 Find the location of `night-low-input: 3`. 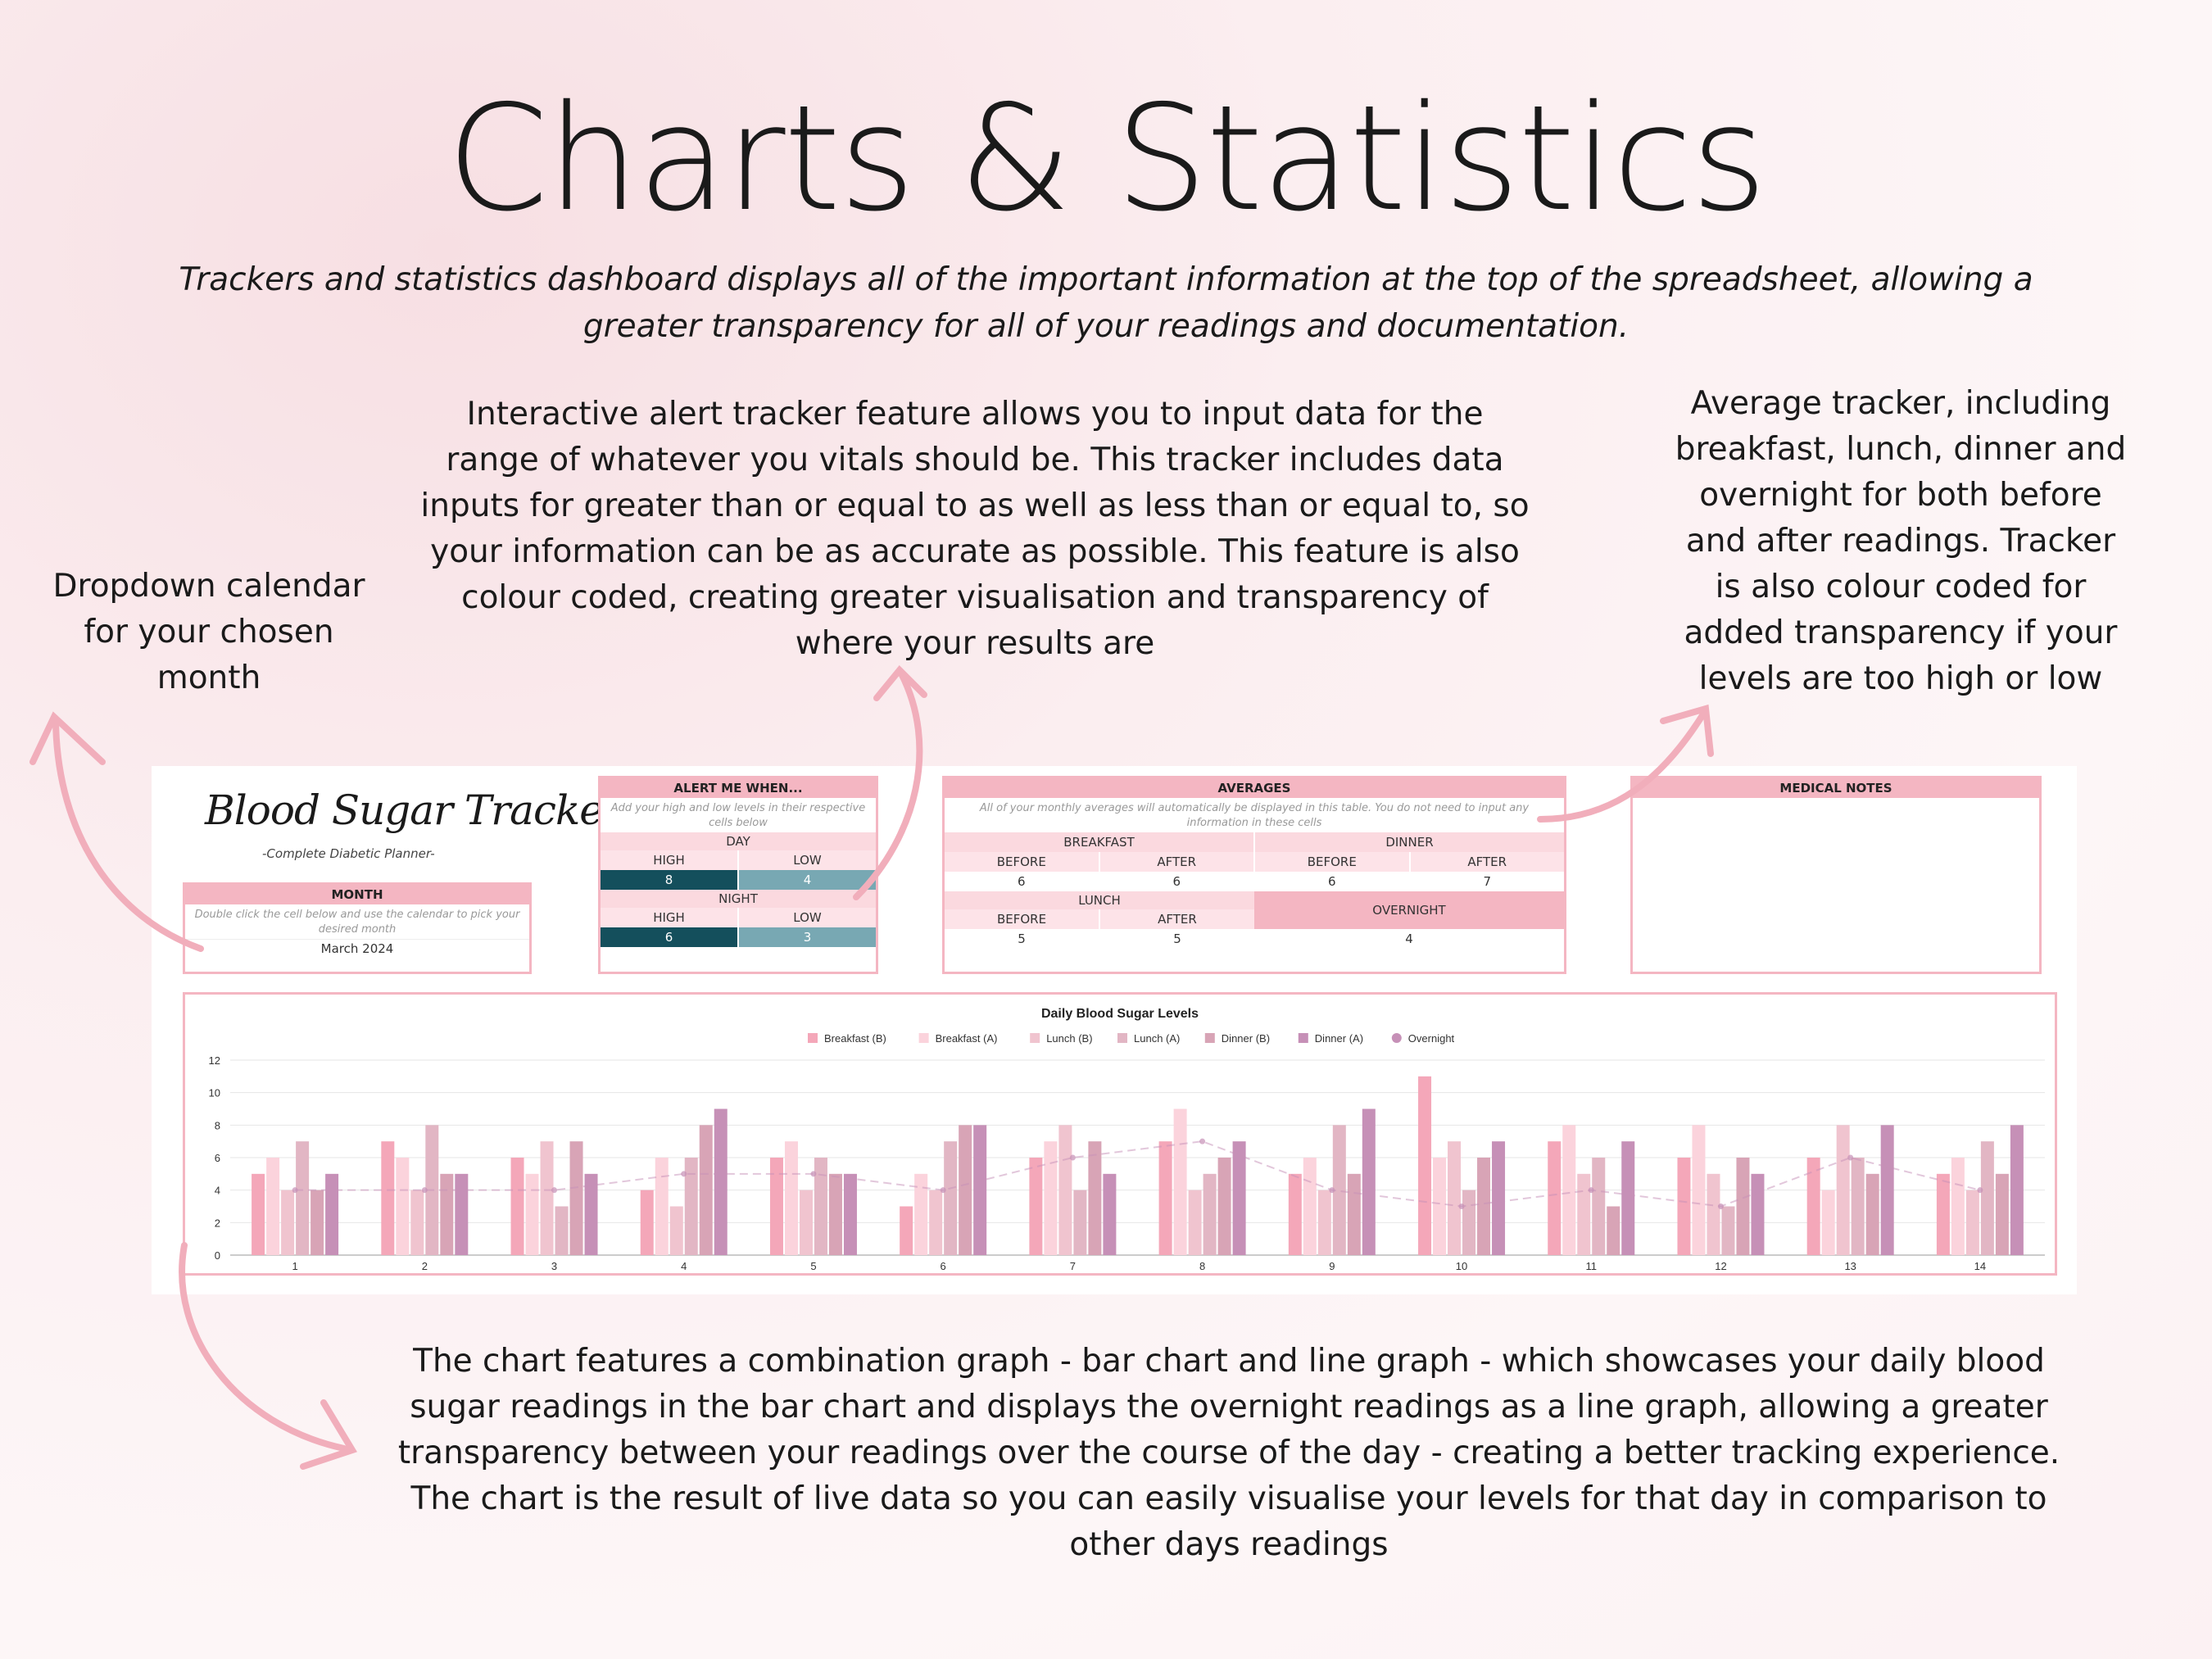

night-low-input: 3 is located at coordinates (807, 937).